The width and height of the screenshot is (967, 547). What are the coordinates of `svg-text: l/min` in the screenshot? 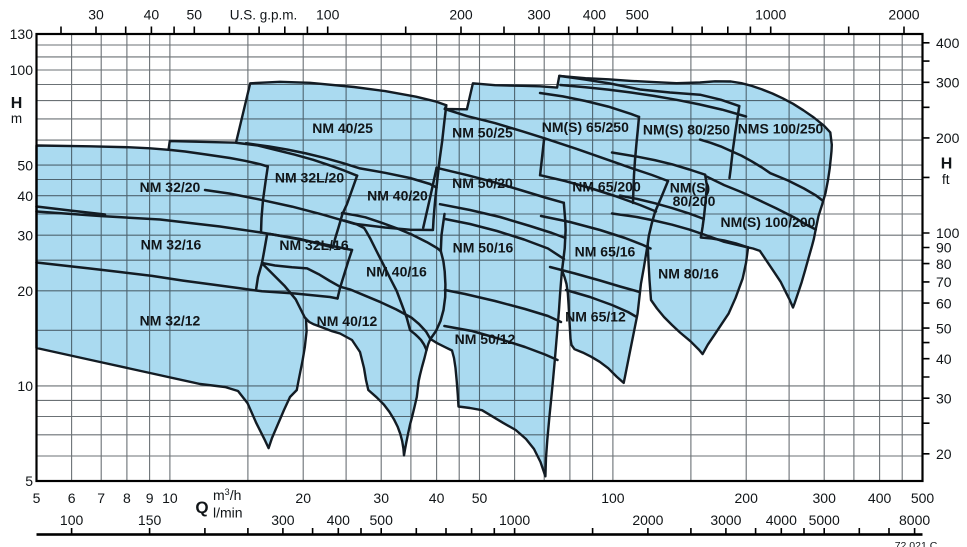 It's located at (228, 513).